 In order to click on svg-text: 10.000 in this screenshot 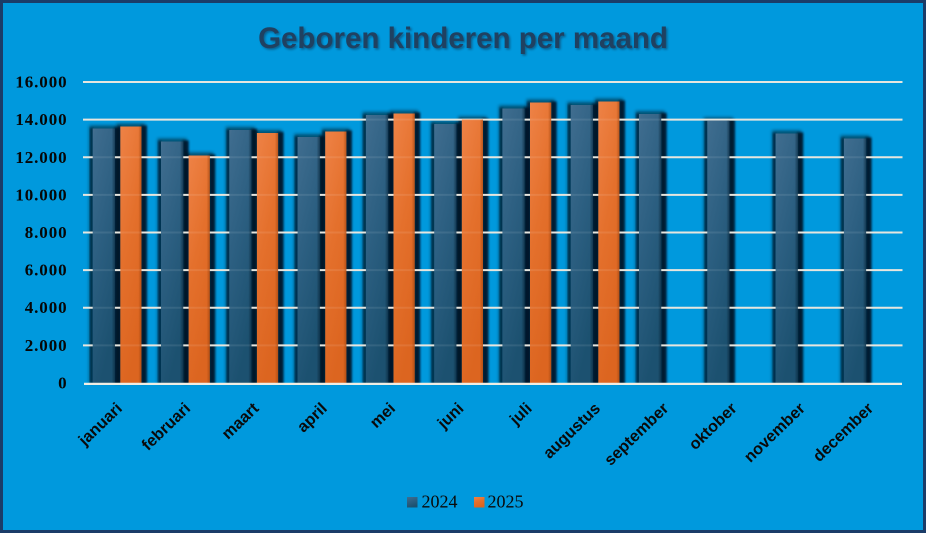, I will do `click(41, 194)`.